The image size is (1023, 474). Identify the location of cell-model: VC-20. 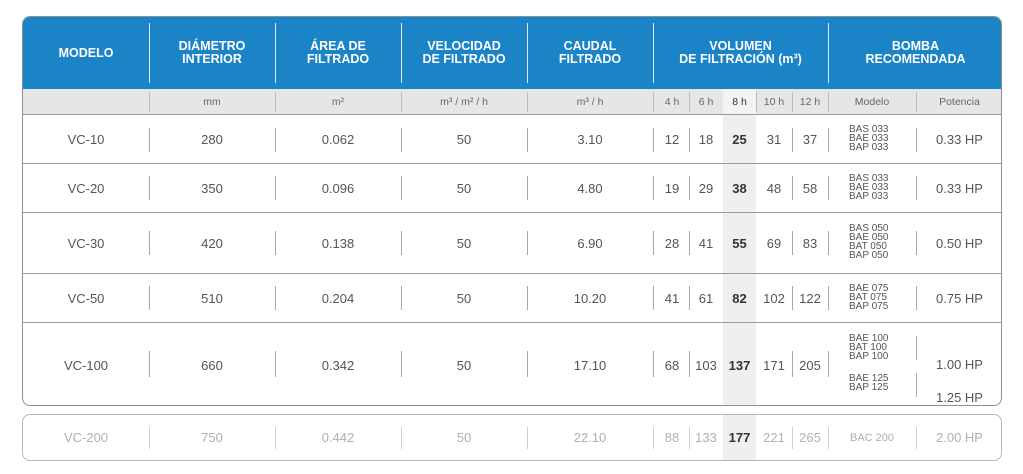
(86, 188).